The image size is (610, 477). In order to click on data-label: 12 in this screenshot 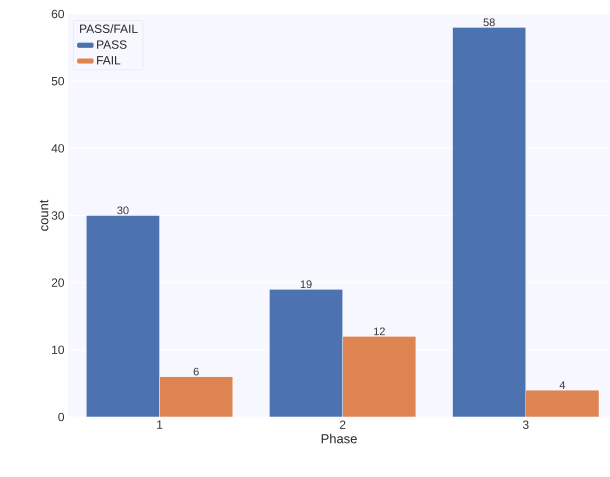, I will do `click(379, 332)`.